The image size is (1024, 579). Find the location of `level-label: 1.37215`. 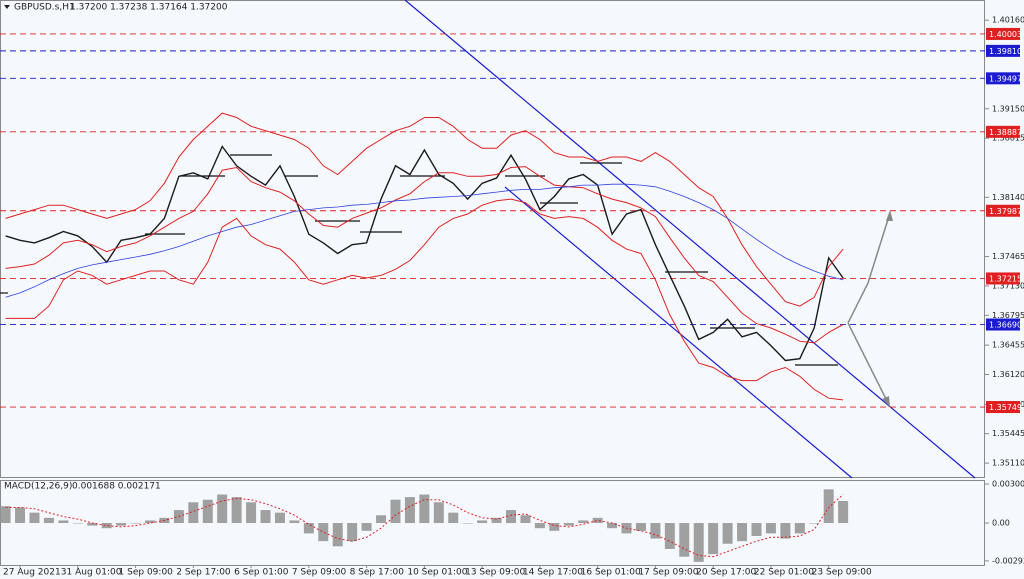

level-label: 1.37215 is located at coordinates (1005, 278).